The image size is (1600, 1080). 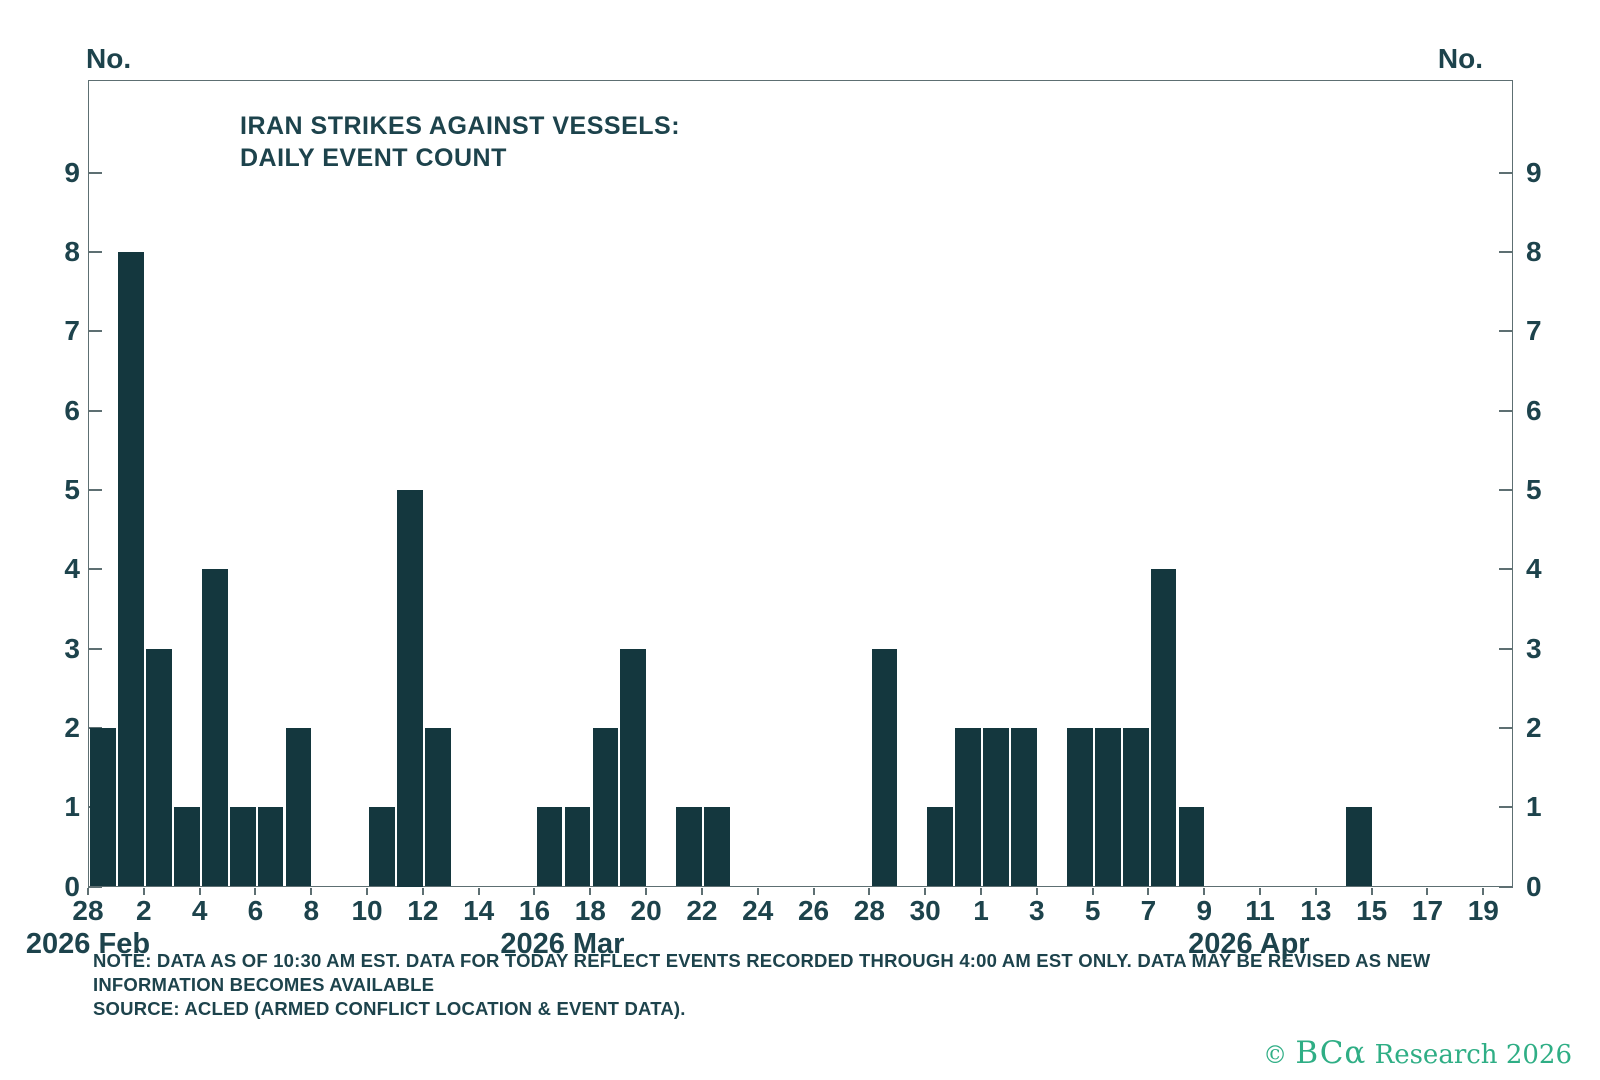 I want to click on x-axis-label: 6, so click(x=255, y=910).